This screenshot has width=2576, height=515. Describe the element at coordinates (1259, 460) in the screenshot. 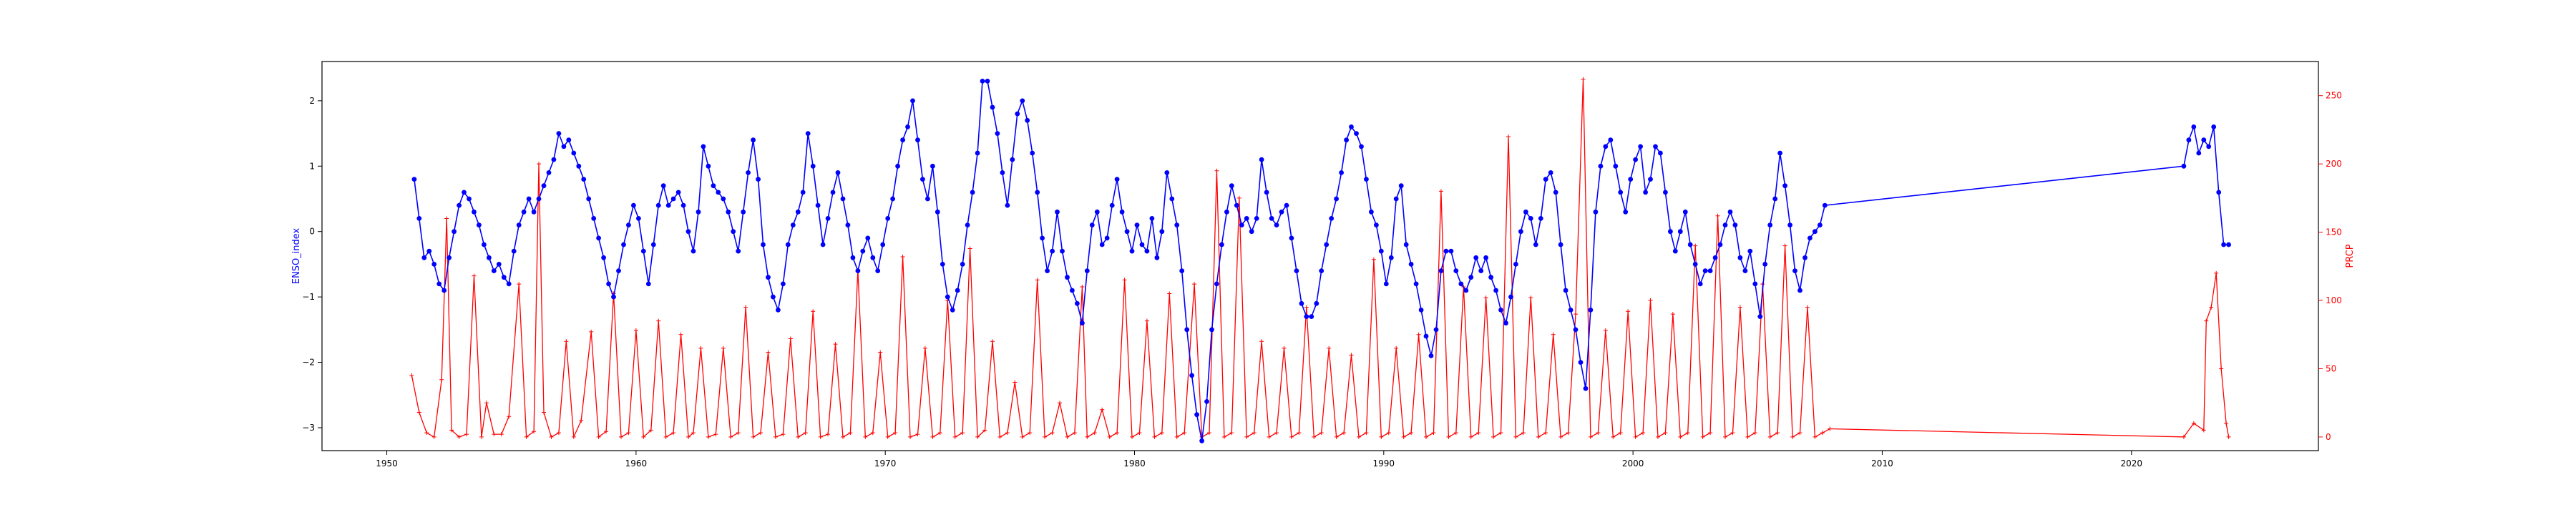

I see `x-axis: 1950 1960 1970 1980 1990 2000 2010 2020` at that location.